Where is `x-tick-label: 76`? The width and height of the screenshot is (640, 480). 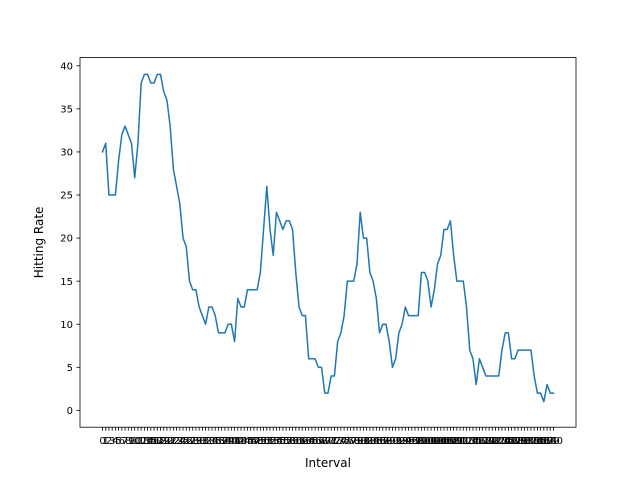
x-tick-label: 76 is located at coordinates (347, 441).